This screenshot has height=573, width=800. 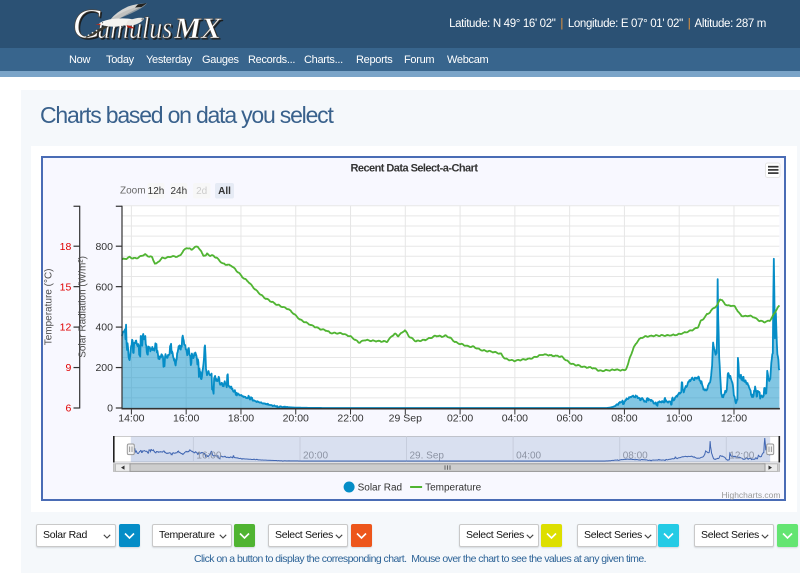 I want to click on svg-text: 6, so click(x=68, y=409).